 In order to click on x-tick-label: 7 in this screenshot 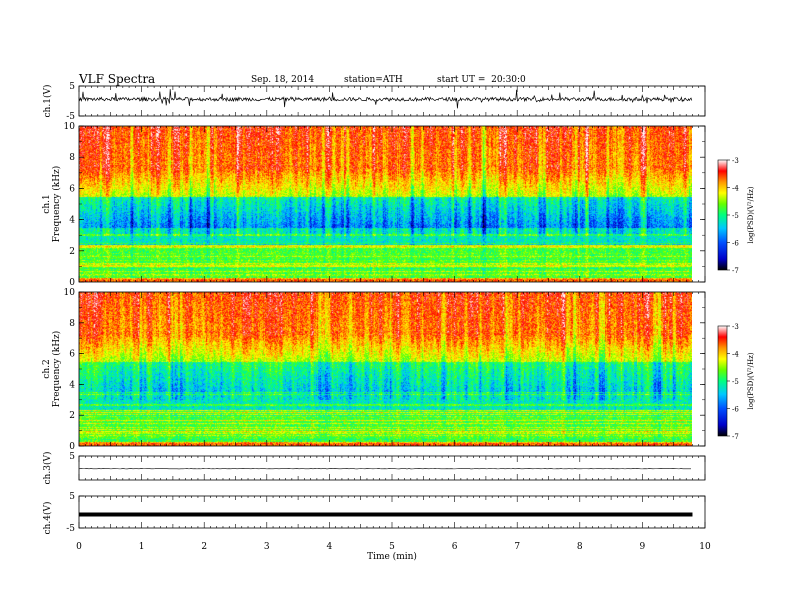, I will do `click(517, 547)`.